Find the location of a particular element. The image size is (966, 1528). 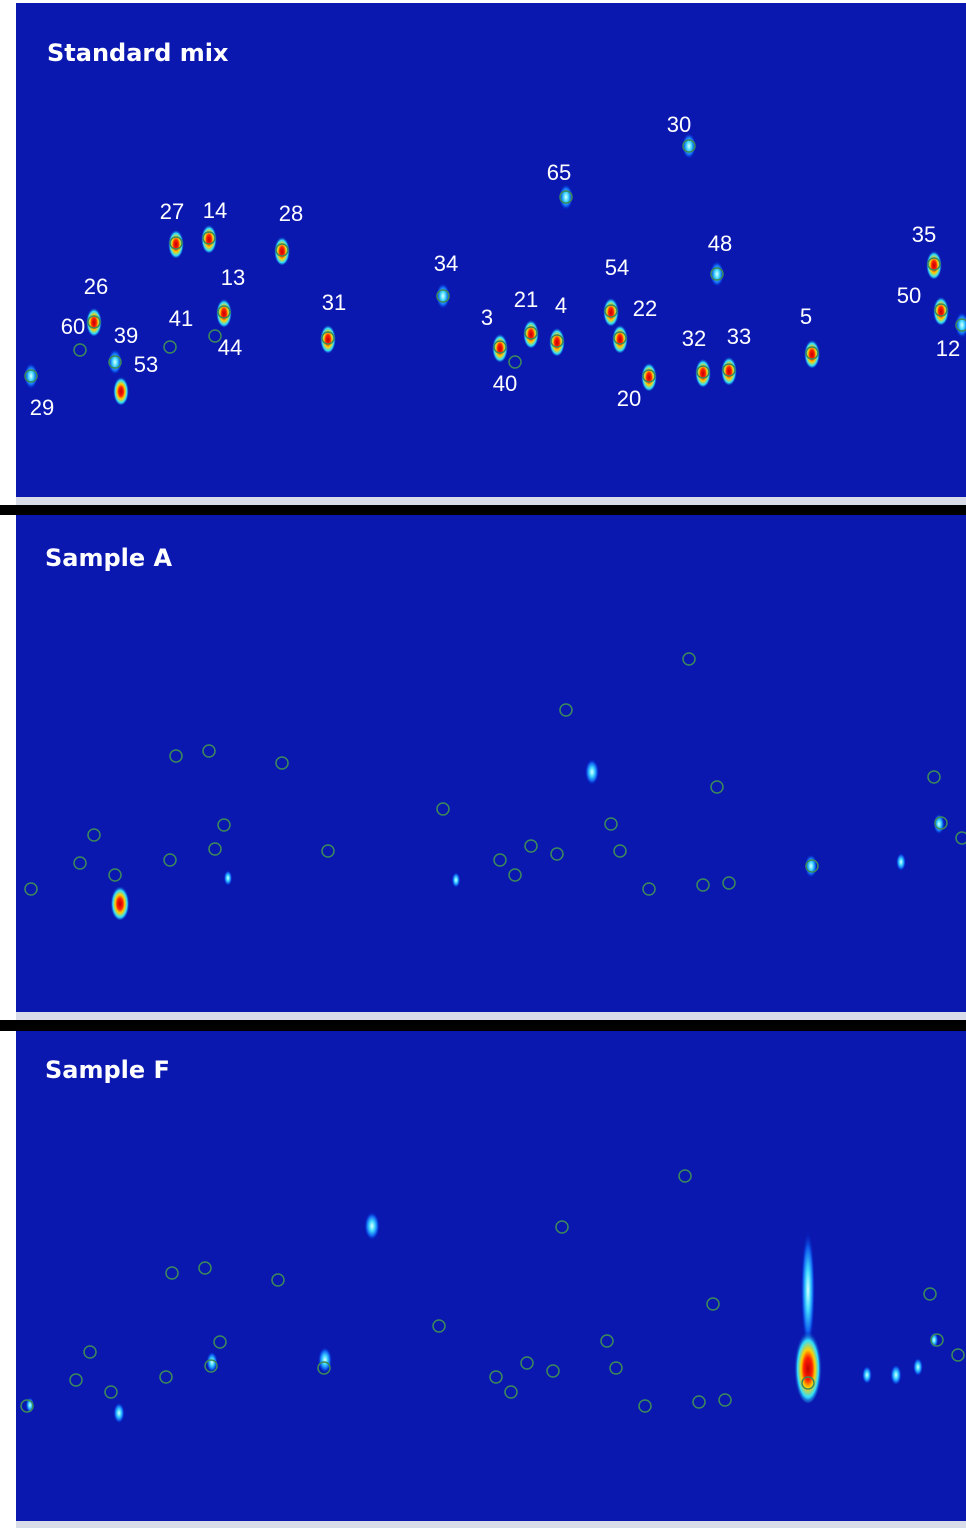

peak-label: 65 is located at coordinates (559, 172).